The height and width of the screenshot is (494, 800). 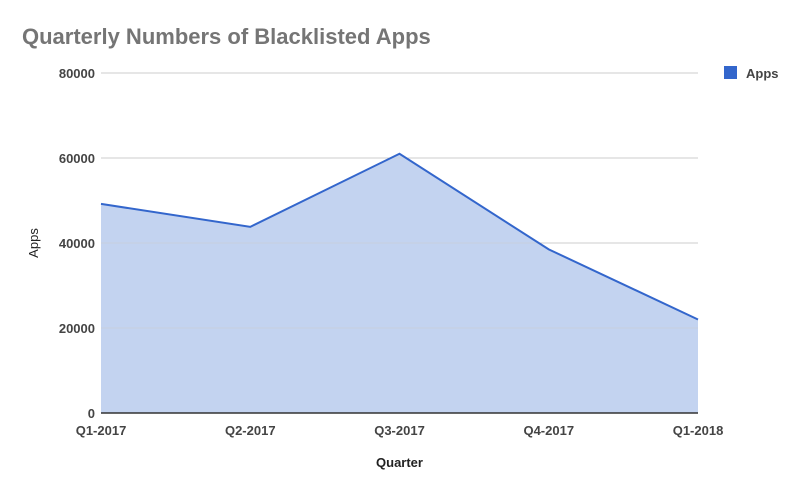 I want to click on x-tick-label: Q4-2017, so click(x=548, y=430).